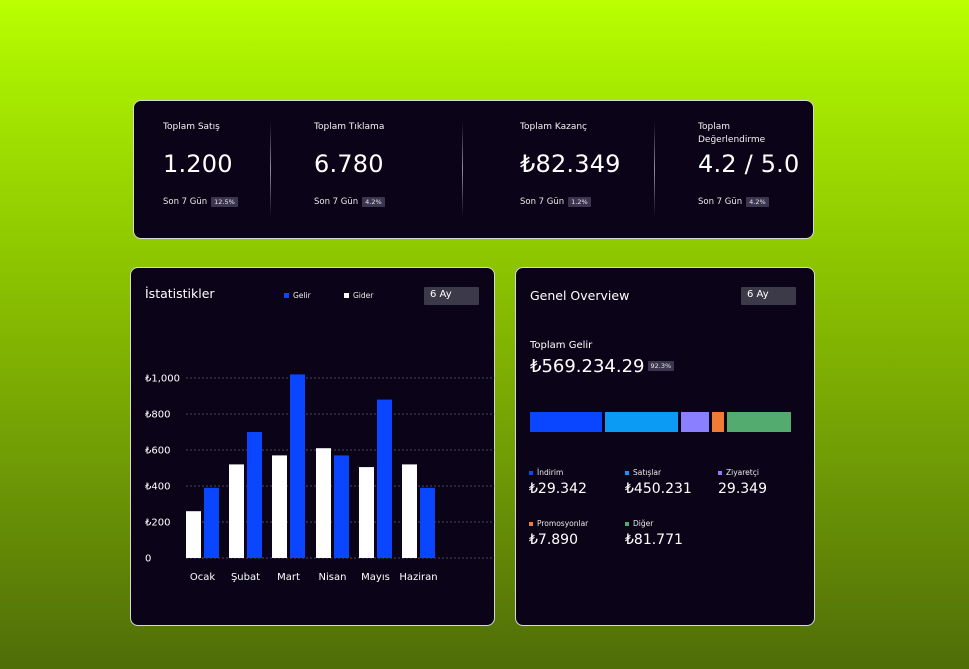 This screenshot has height=669, width=969. I want to click on stat-label: Toplam Satış, so click(191, 127).